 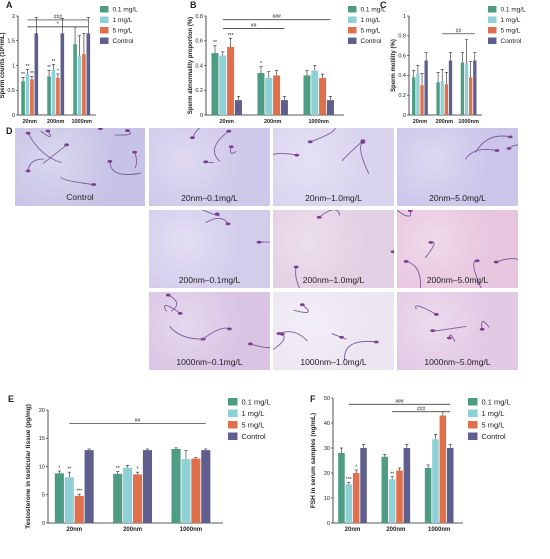 I want to click on micrograph-image: 1000nm–0.1mg/L, so click(x=209, y=331).